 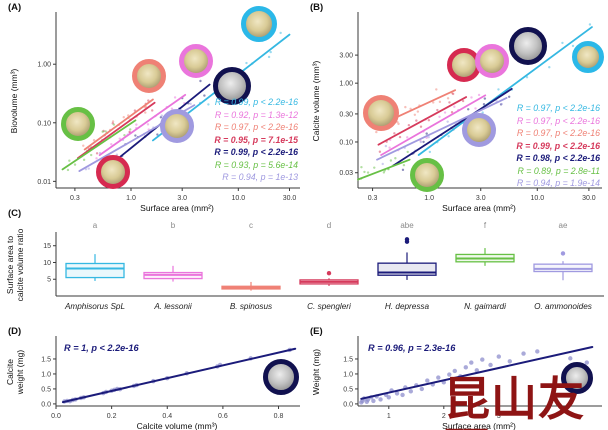 I want to click on y-axis-title: Weight (mg), so click(x=316, y=372).